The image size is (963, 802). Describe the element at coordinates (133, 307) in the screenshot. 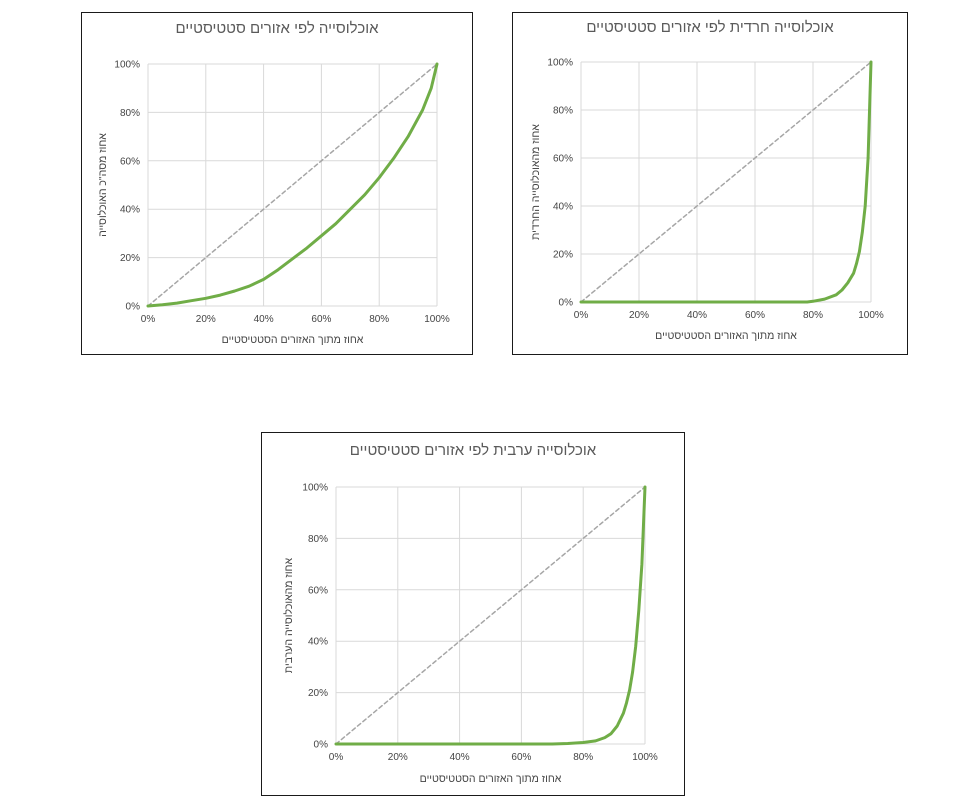

I see `y-tick-label-total: 0%` at that location.